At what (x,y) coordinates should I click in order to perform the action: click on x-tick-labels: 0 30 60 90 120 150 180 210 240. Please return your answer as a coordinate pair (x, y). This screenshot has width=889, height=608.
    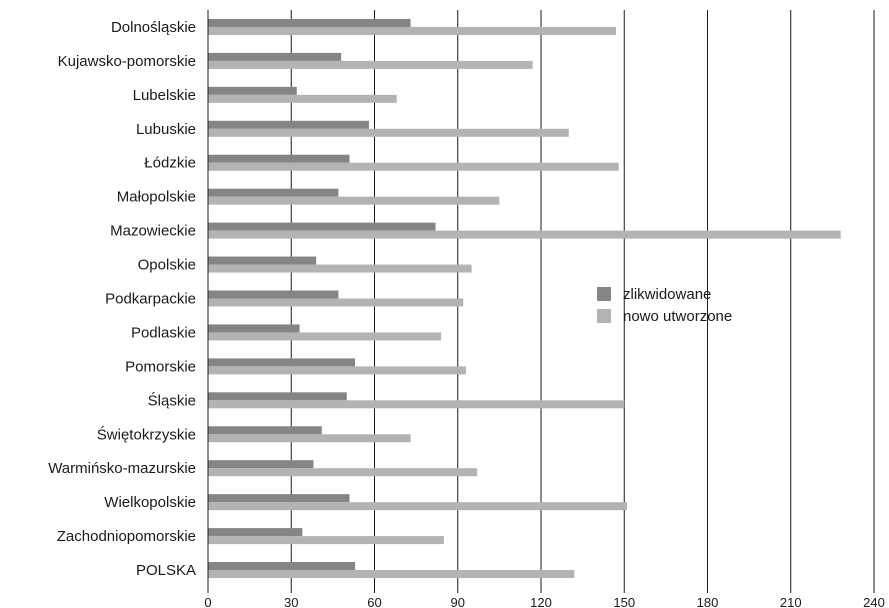
    Looking at the image, I should click on (544, 601).